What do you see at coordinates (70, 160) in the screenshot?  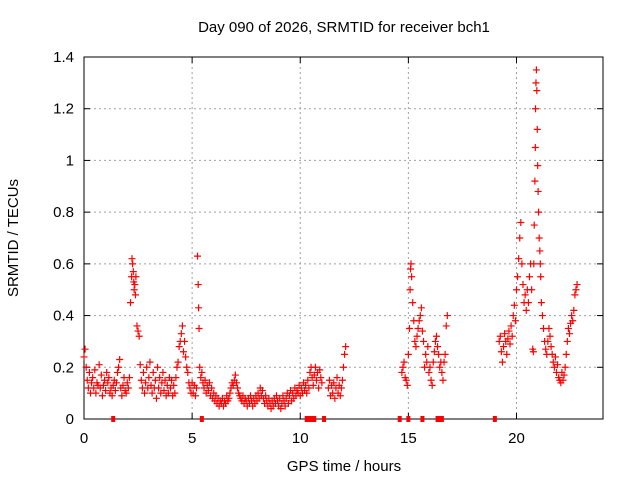 I see `y-tick-label: 1` at bounding box center [70, 160].